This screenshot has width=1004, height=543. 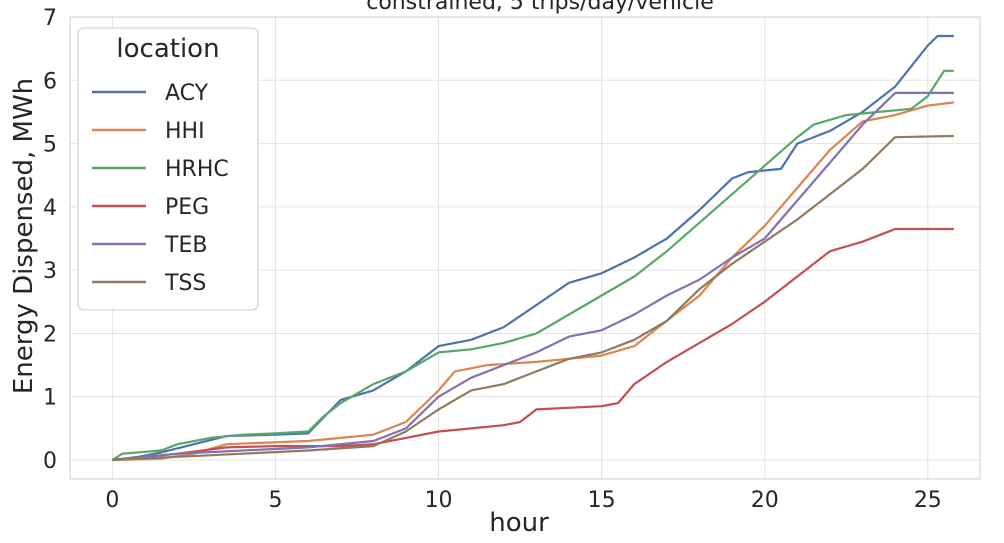 What do you see at coordinates (50, 145) in the screenshot?
I see `y-tick-label: 5` at bounding box center [50, 145].